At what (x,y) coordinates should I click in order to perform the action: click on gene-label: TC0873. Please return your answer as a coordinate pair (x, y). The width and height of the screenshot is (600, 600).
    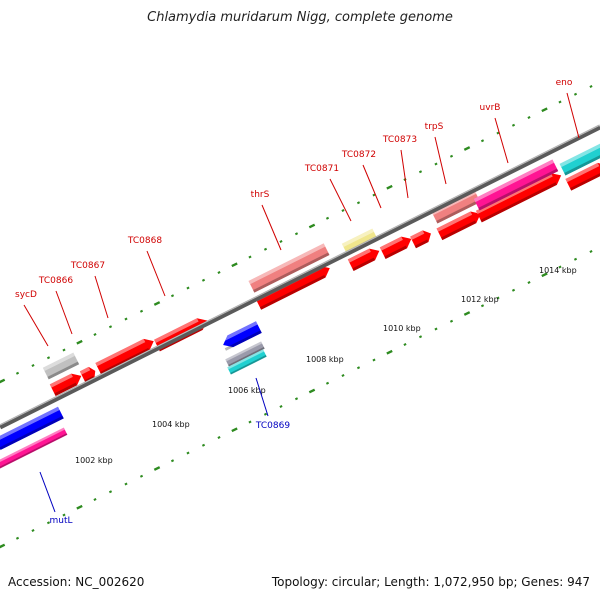
    Looking at the image, I should click on (399, 140).